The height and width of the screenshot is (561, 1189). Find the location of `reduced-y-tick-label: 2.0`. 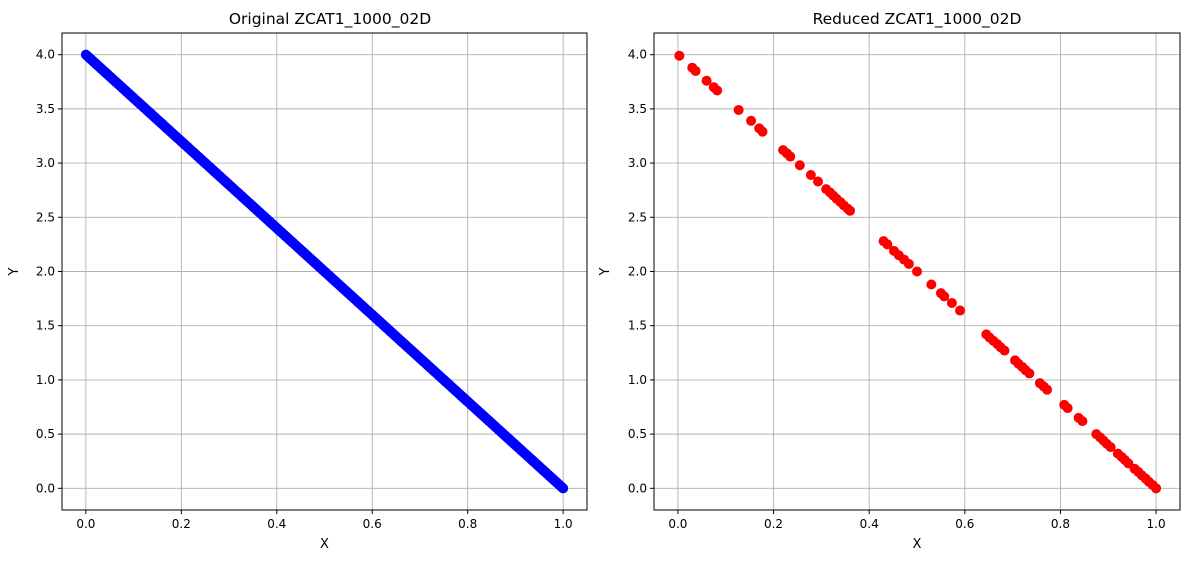

reduced-y-tick-label: 2.0 is located at coordinates (637, 272).